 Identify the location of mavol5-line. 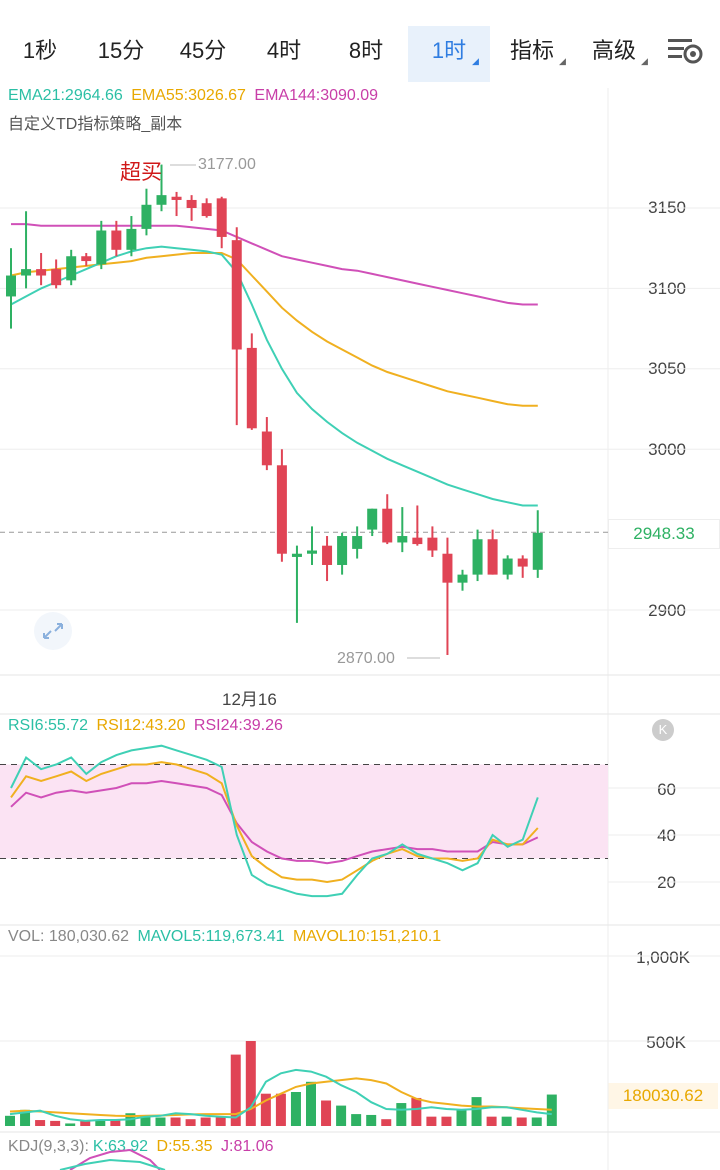
(280, 1095).